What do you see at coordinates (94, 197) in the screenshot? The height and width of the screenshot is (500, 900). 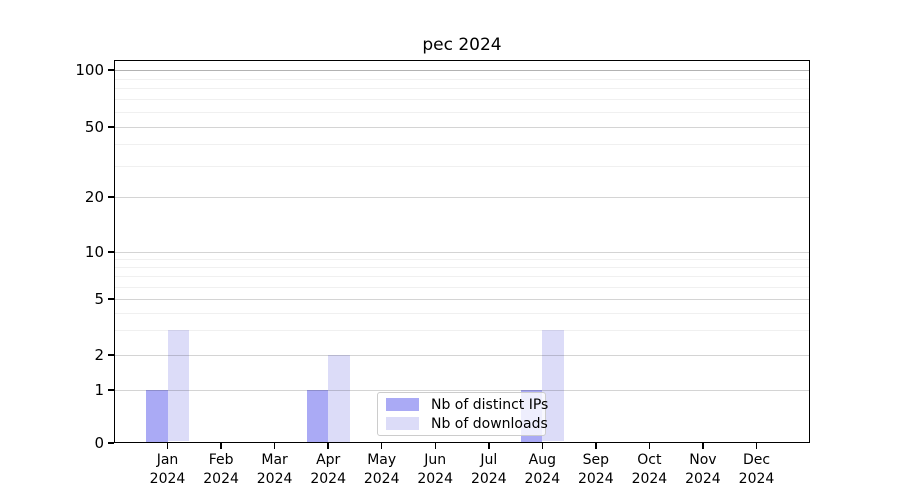 I see `y-tick-label: 20` at bounding box center [94, 197].